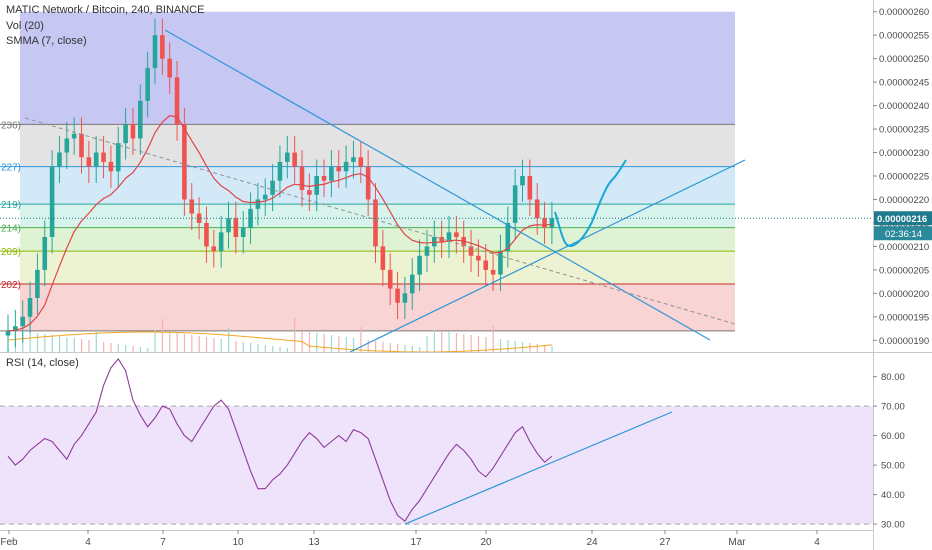  What do you see at coordinates (737, 542) in the screenshot?
I see `time-tick-label: Mar` at bounding box center [737, 542].